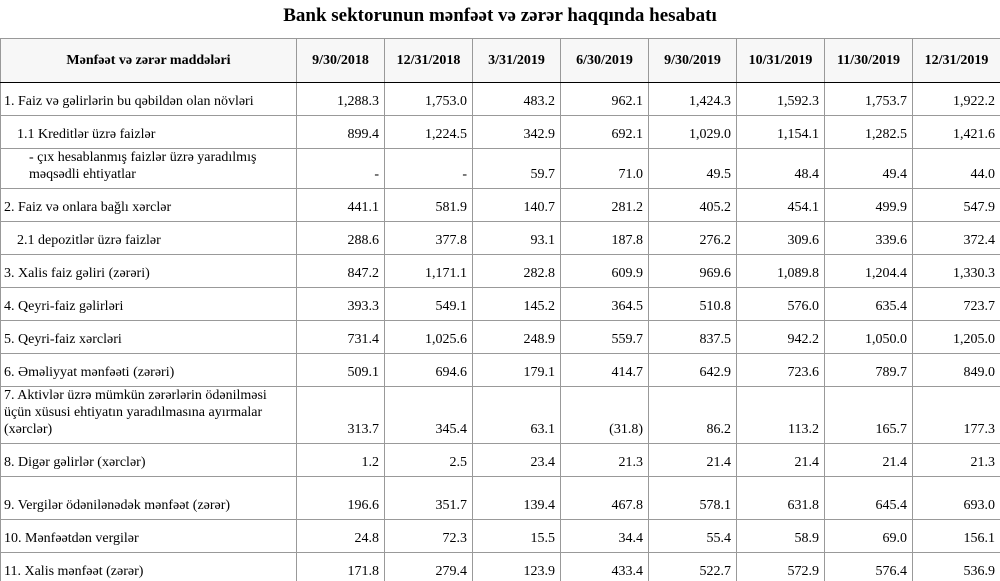 The width and height of the screenshot is (1000, 581). I want to click on cell-value: 1,288.3, so click(340, 99).